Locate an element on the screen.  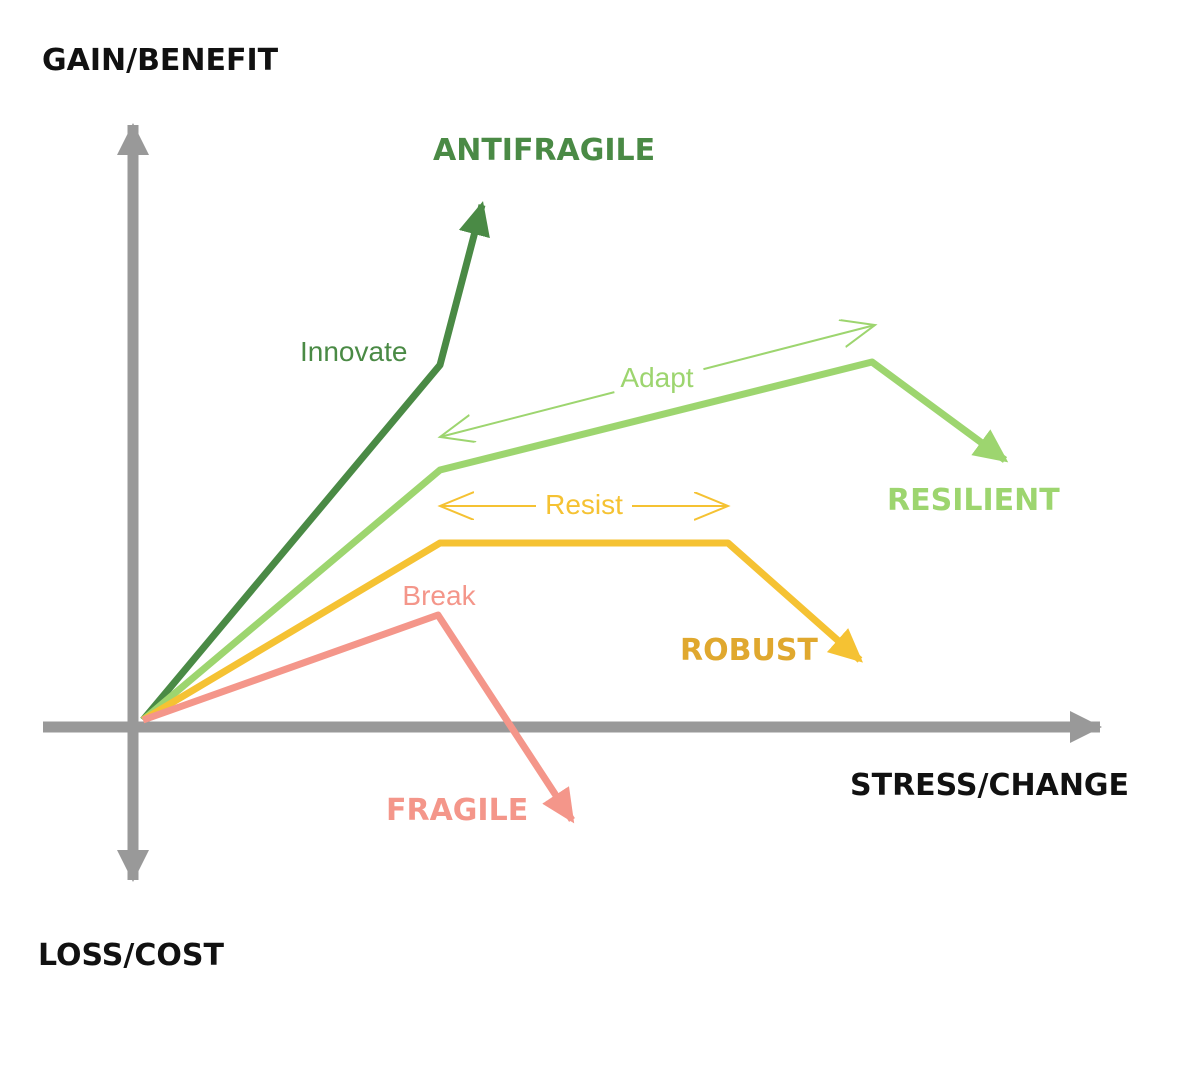
curve-label: ANTIFRAGILE is located at coordinates (544, 150).